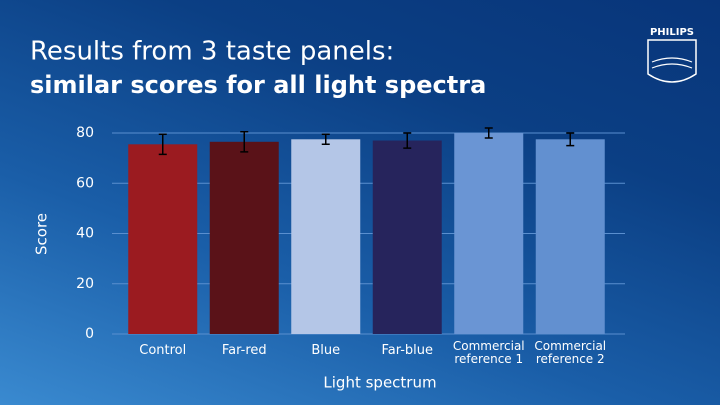 The image size is (720, 405). I want to click on y-axis-label: Score, so click(42, 234).